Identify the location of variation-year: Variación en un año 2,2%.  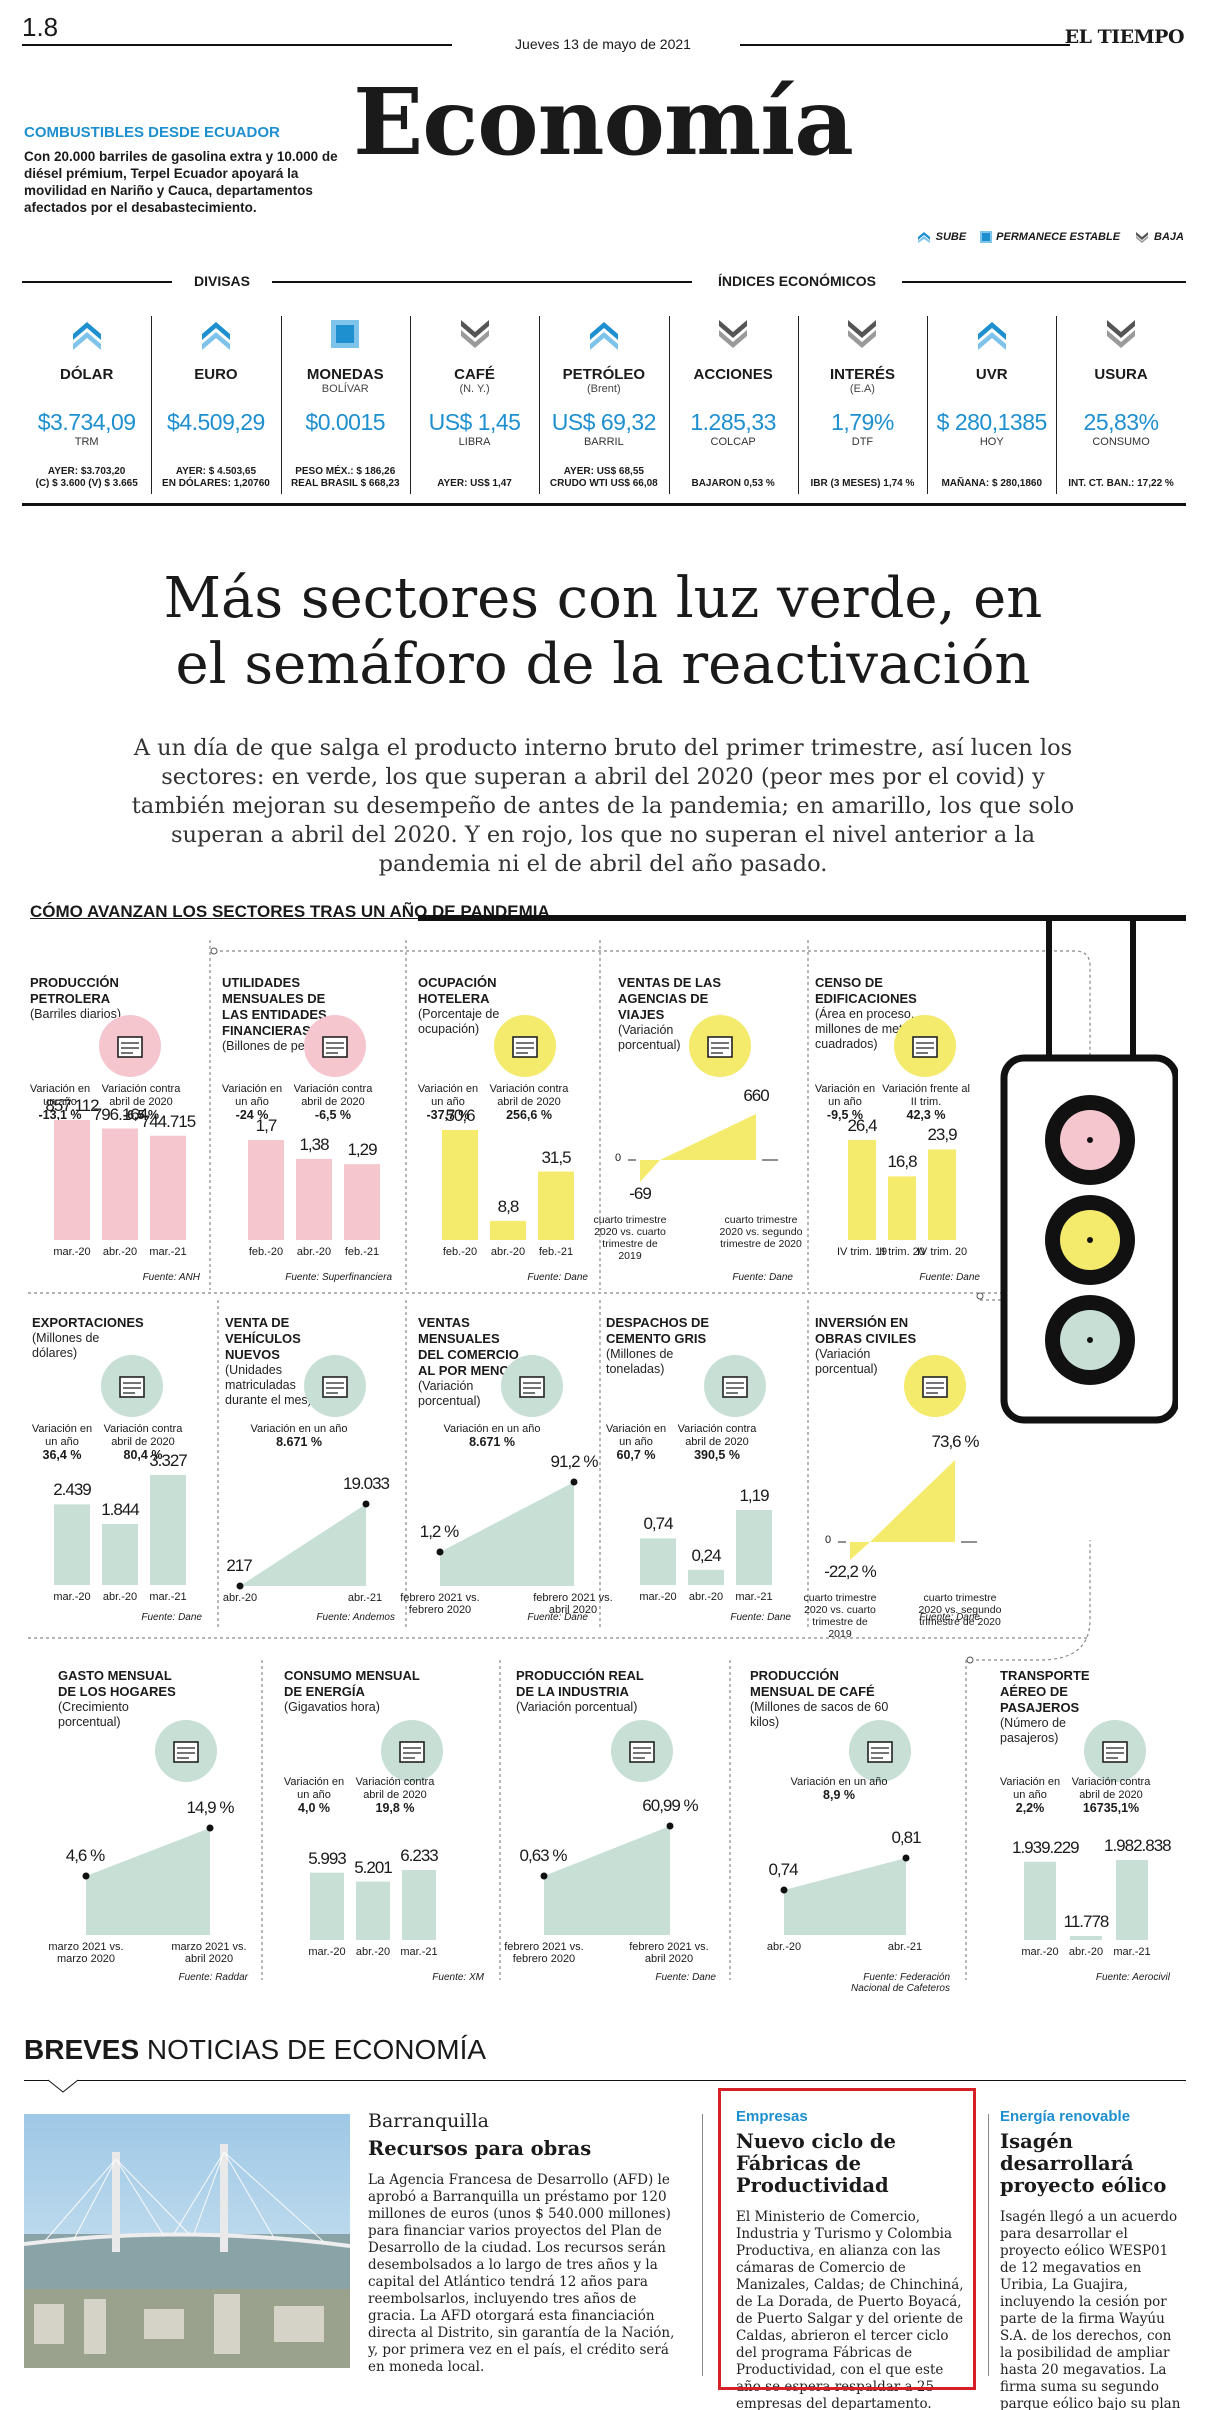
(1030, 1795).